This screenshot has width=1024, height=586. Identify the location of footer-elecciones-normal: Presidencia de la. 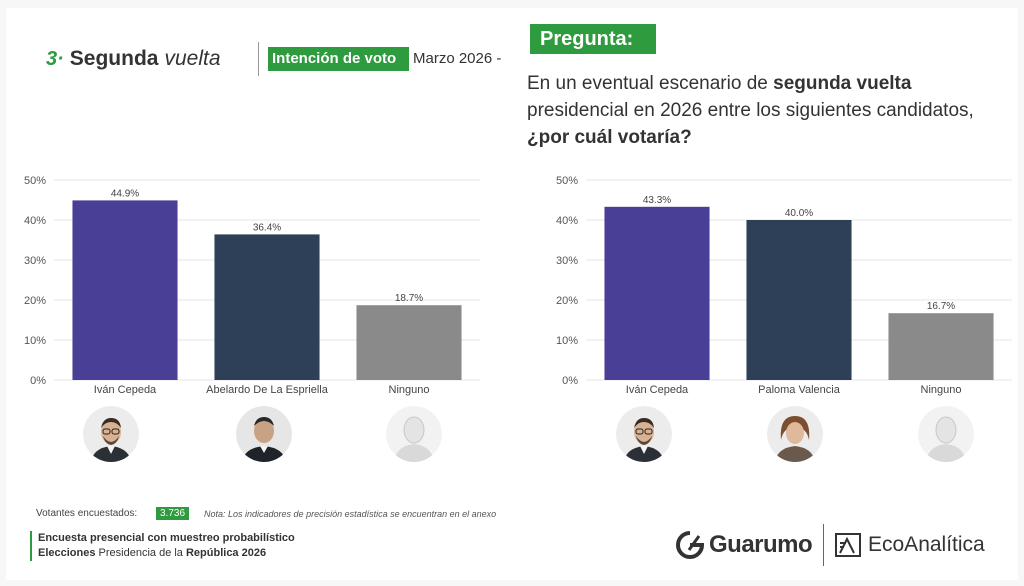
(140, 553).